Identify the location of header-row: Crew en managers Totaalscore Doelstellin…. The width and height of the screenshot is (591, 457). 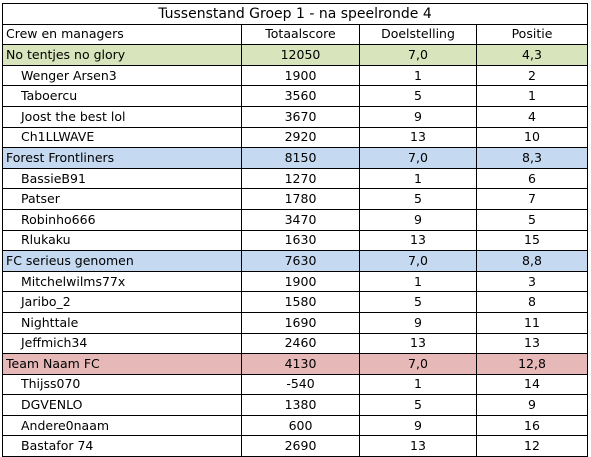
(295, 34).